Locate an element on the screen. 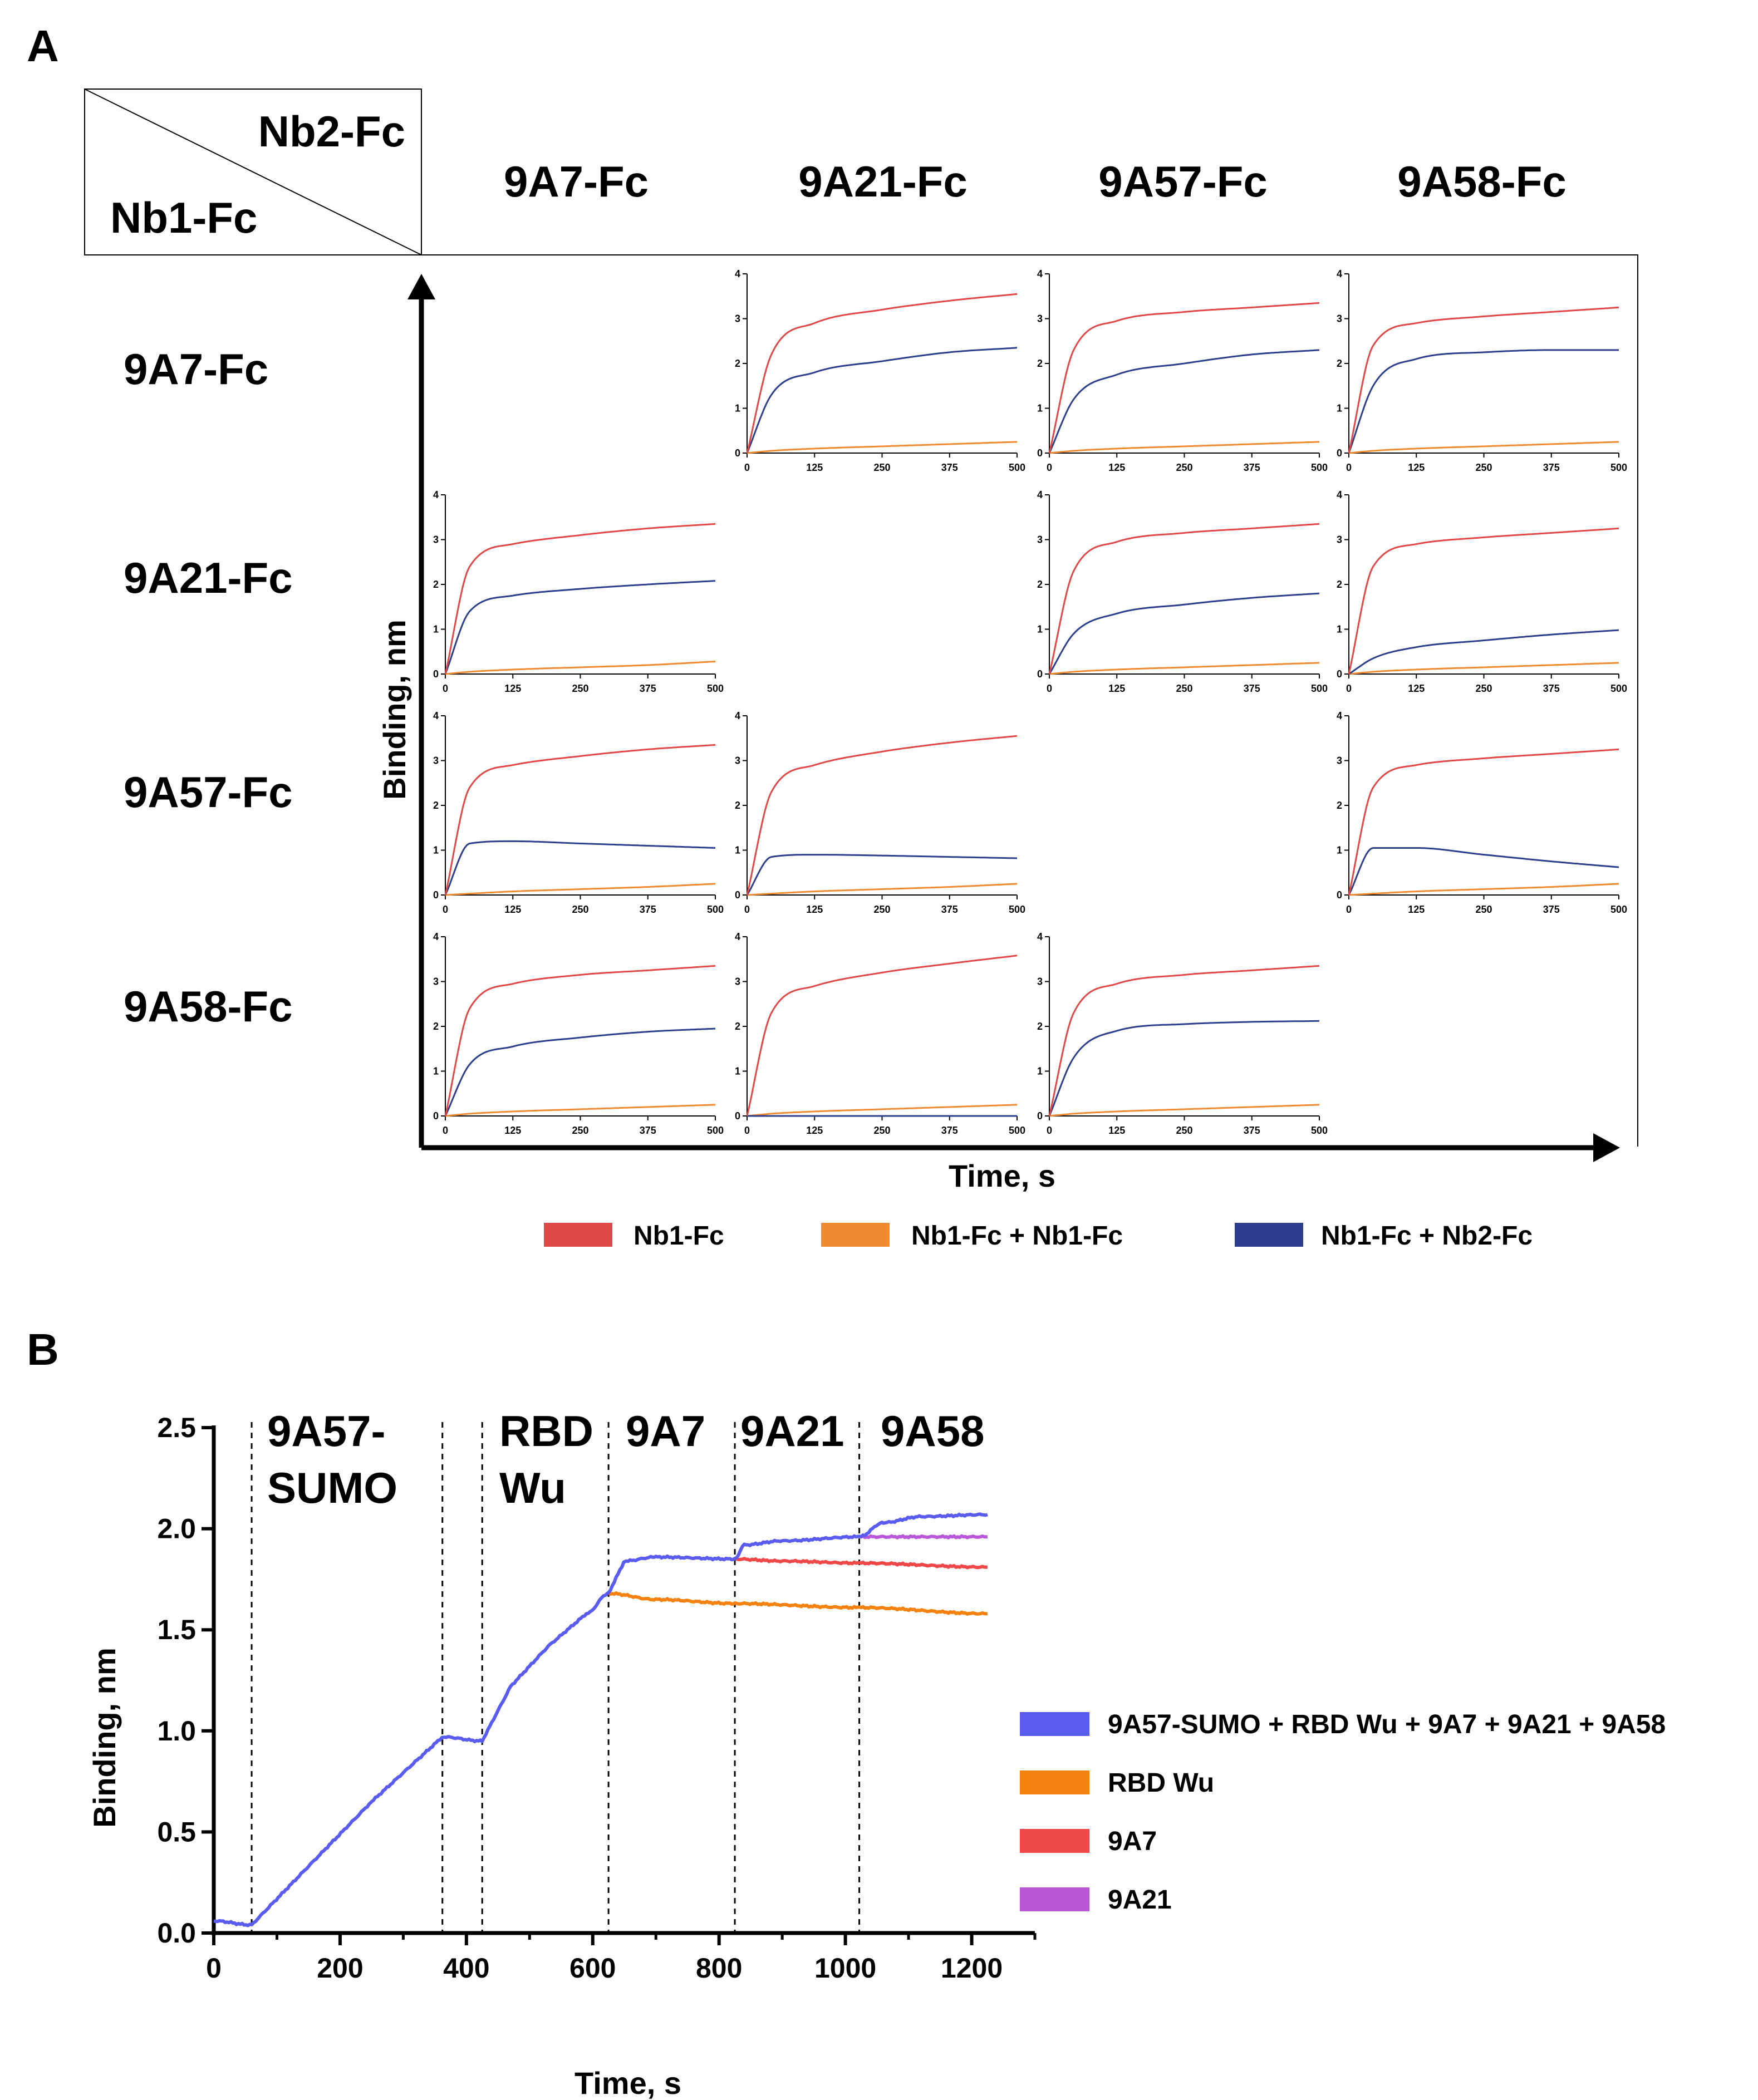 The width and height of the screenshot is (1758, 2100). b-ytick-label: 1.0 is located at coordinates (176, 1731).